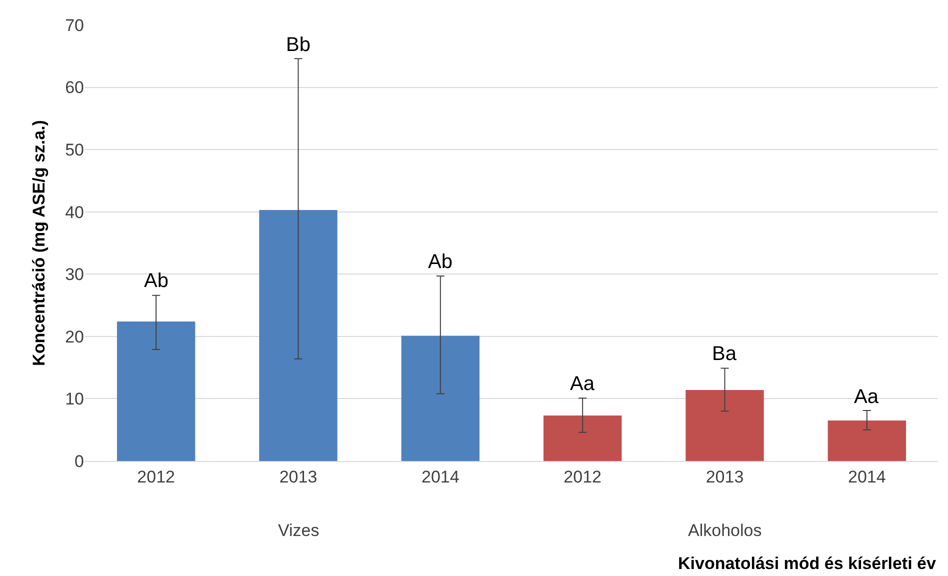 The image size is (948, 576). Describe the element at coordinates (299, 530) in the screenshot. I see `text: Vizes` at that location.